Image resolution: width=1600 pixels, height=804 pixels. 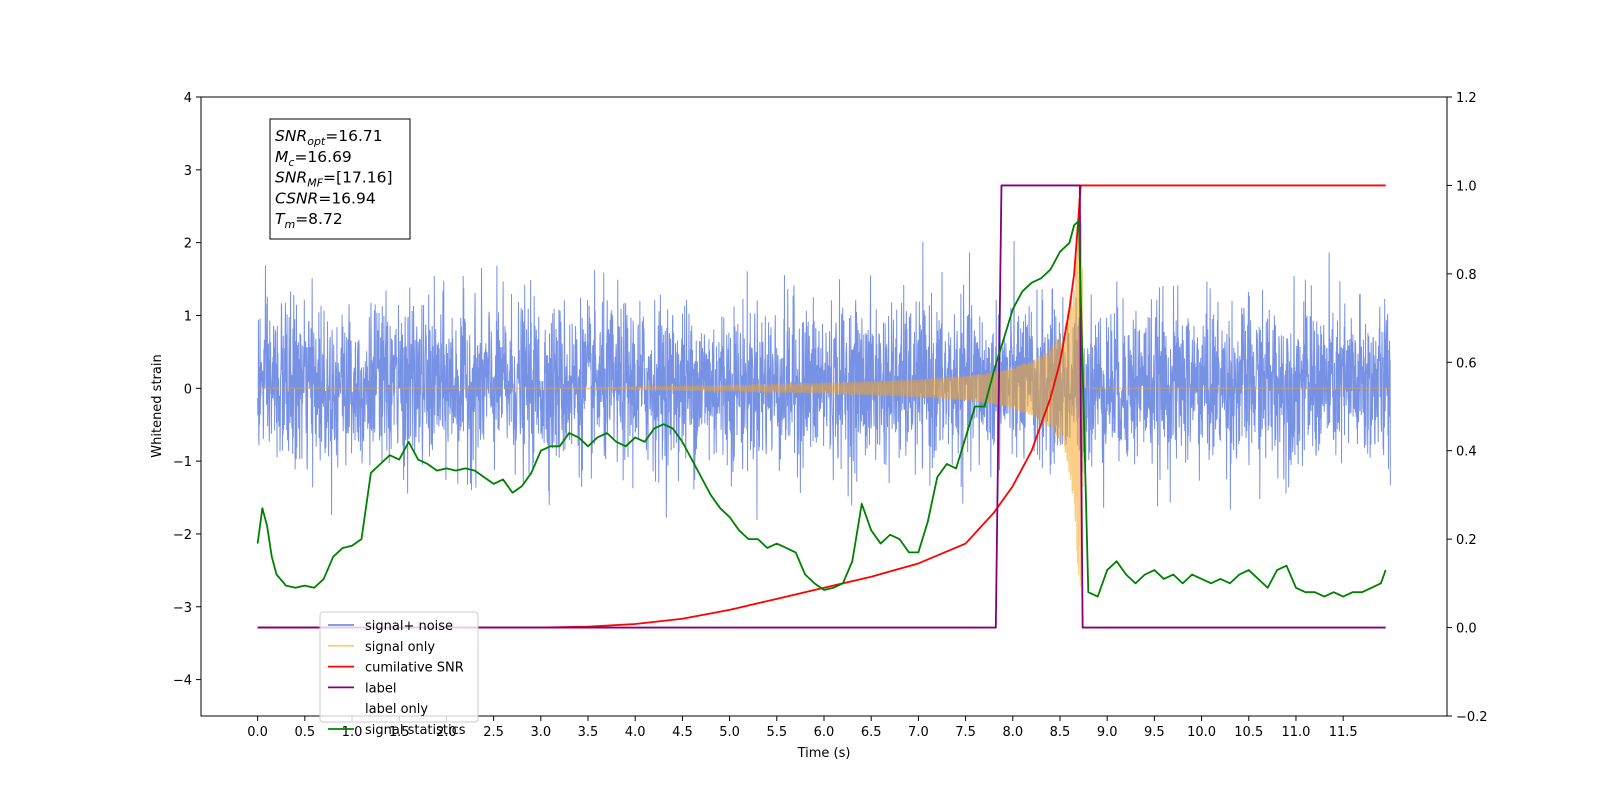 I want to click on y2-tick-label: 0.6, so click(x=1466, y=363).